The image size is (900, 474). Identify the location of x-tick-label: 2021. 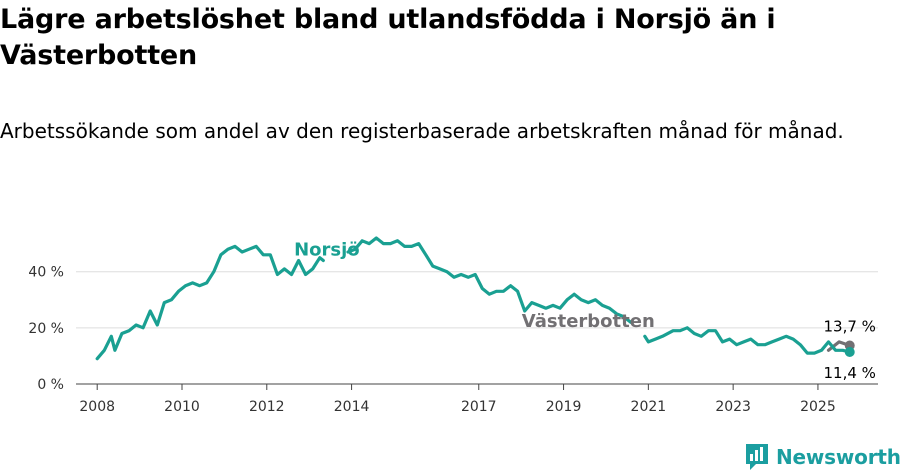
(649, 407).